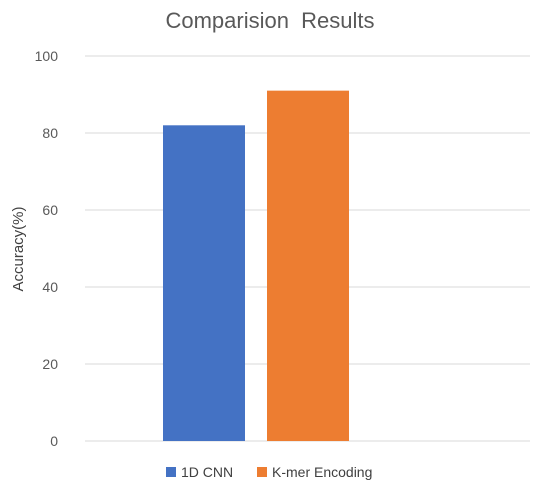 This screenshot has height=490, width=550. What do you see at coordinates (308, 266) in the screenshot?
I see `bar-k-mer-encoding` at bounding box center [308, 266].